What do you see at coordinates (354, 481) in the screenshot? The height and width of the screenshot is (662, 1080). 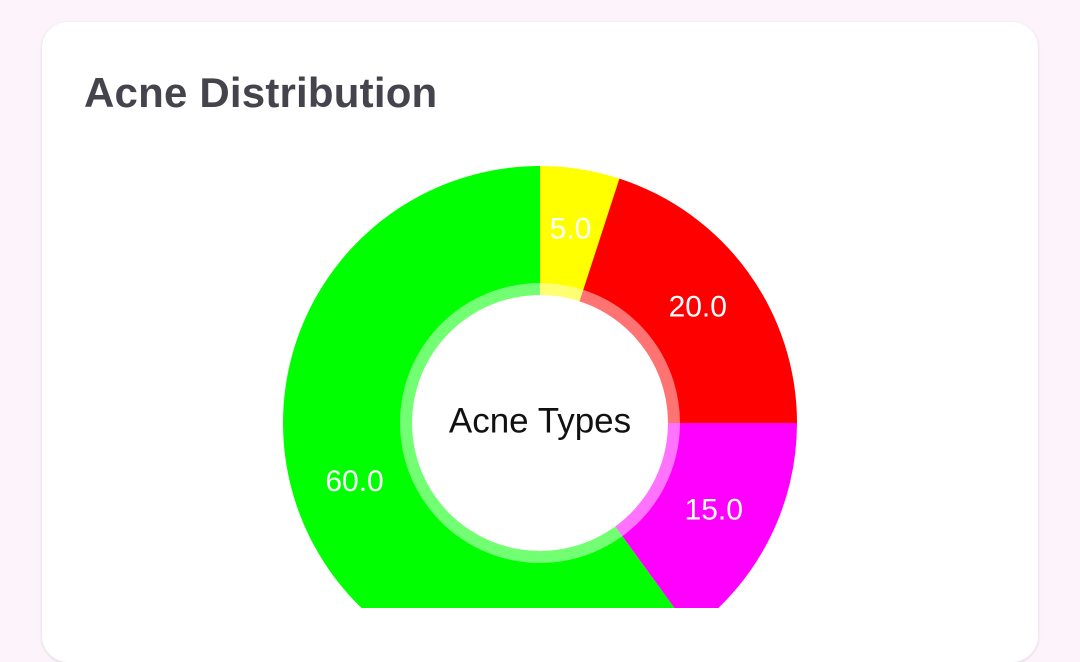 I see `slice-value-label: 60.0` at bounding box center [354, 481].